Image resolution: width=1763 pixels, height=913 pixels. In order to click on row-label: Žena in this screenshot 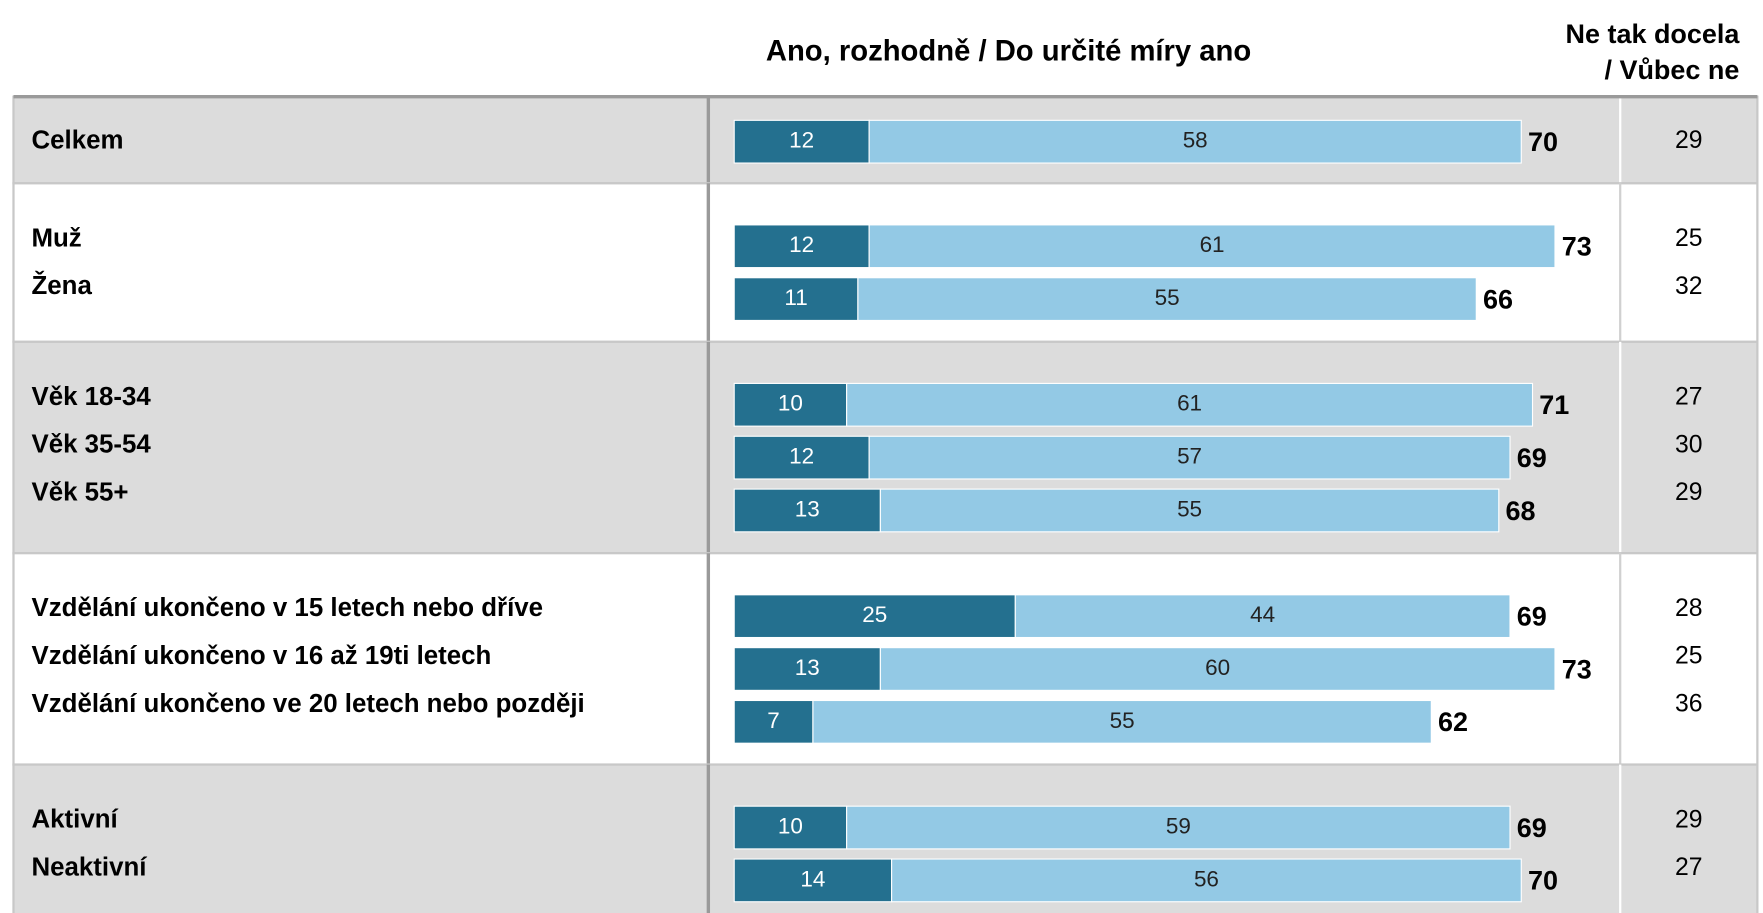, I will do `click(61, 285)`.